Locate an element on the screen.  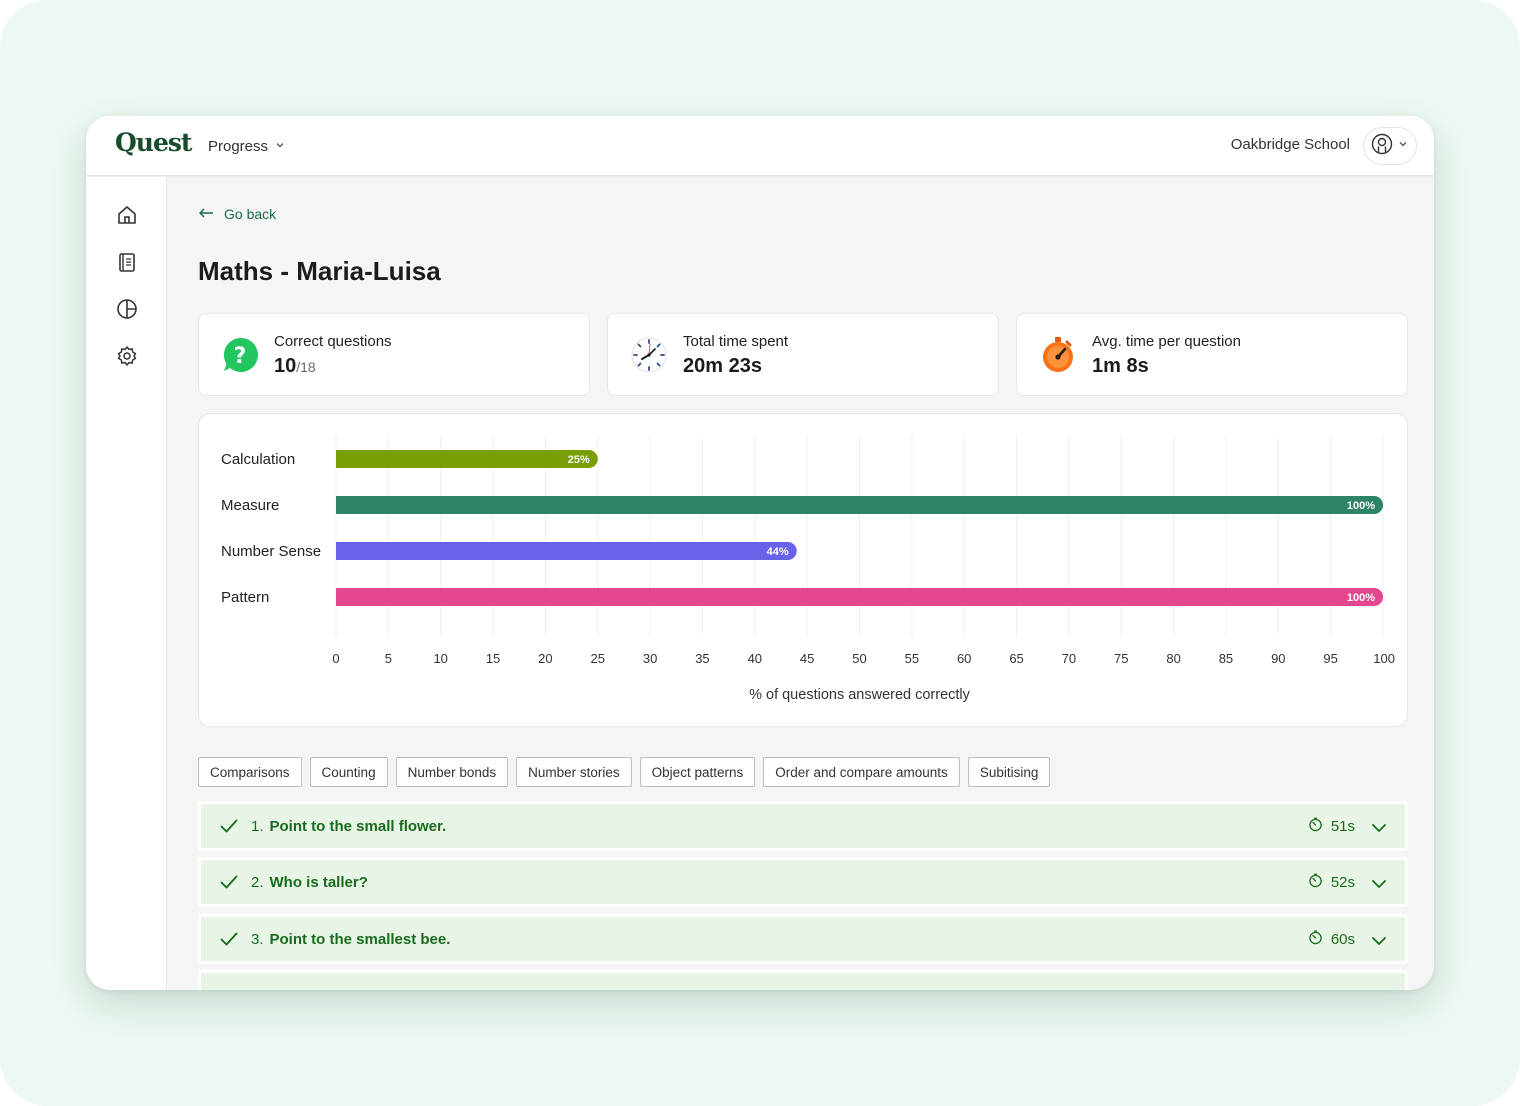
category-label: Calculation is located at coordinates (258, 459).